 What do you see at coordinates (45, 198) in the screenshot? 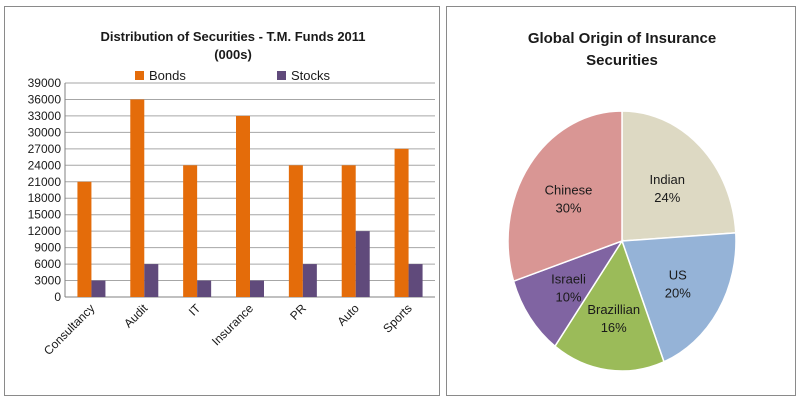
I see `y-tick-label: 18000` at bounding box center [45, 198].